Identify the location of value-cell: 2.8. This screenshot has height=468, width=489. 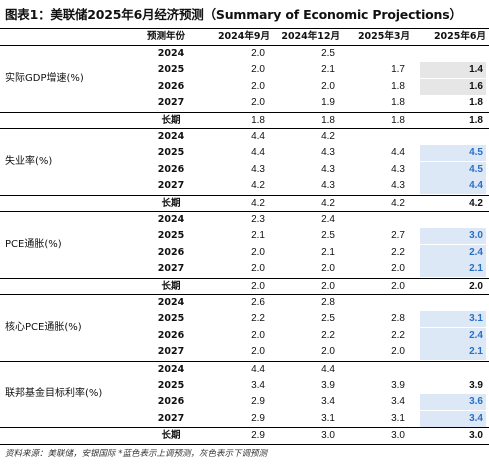
(328, 302).